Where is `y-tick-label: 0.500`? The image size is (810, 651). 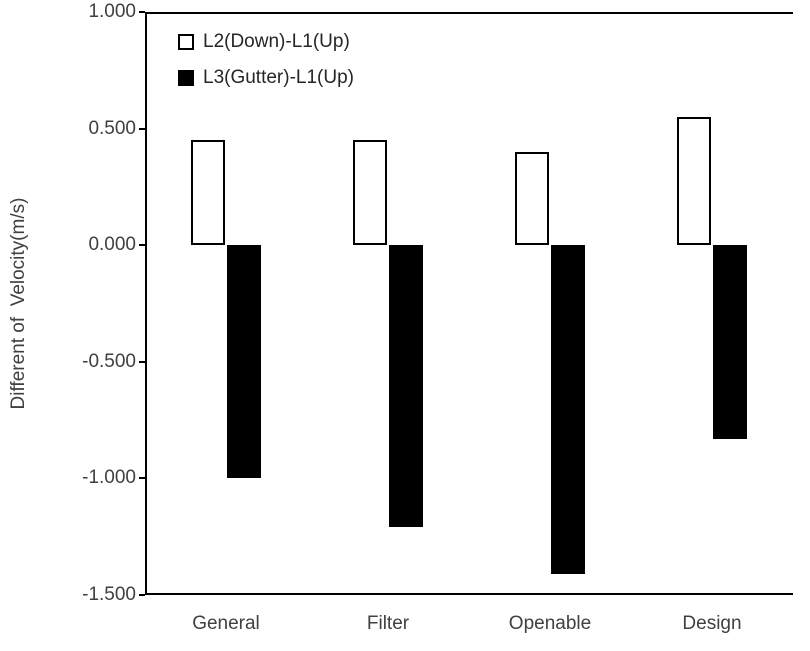
y-tick-label: 0.500 is located at coordinates (112, 128).